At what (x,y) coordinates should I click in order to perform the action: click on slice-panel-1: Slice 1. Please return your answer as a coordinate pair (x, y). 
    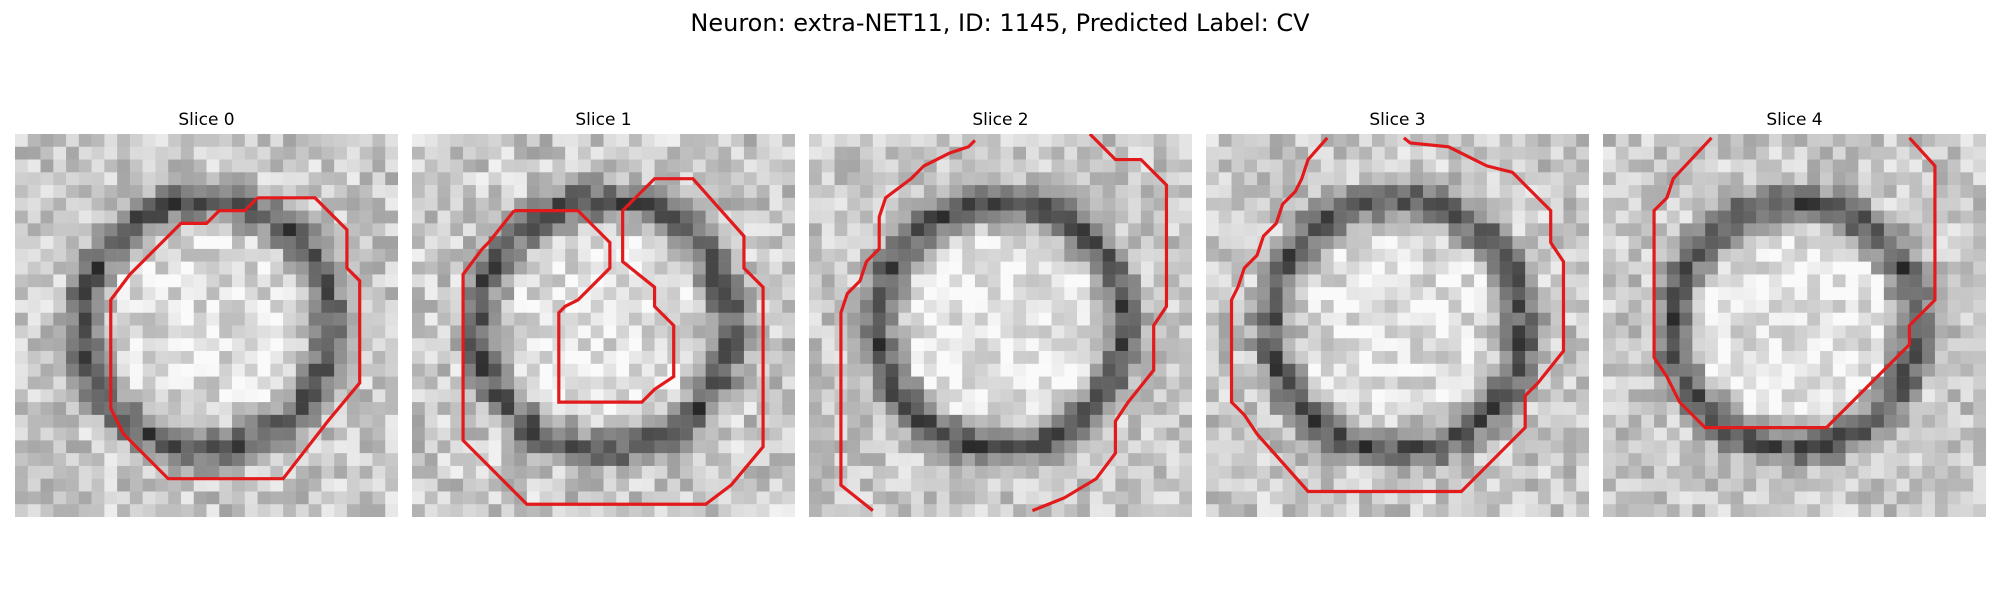
    Looking at the image, I should click on (603, 313).